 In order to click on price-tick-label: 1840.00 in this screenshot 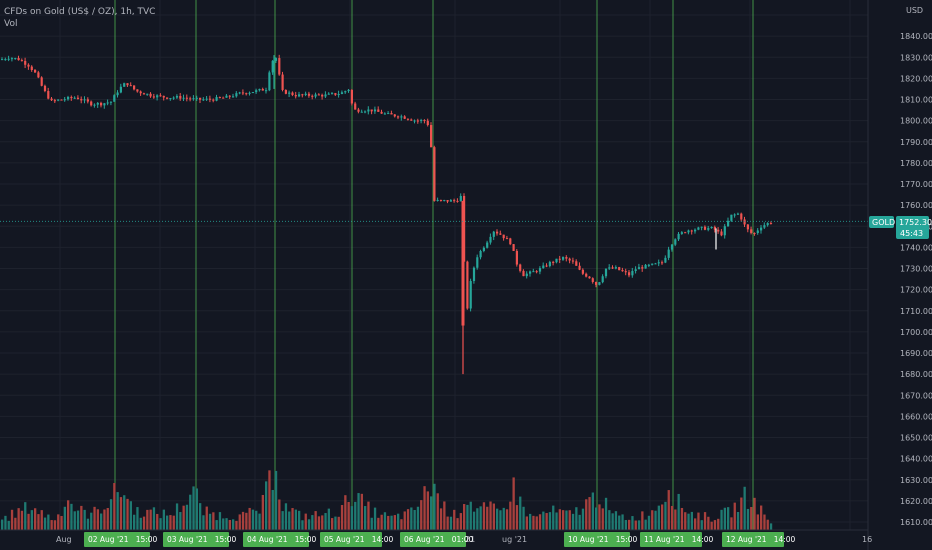, I will do `click(916, 36)`.